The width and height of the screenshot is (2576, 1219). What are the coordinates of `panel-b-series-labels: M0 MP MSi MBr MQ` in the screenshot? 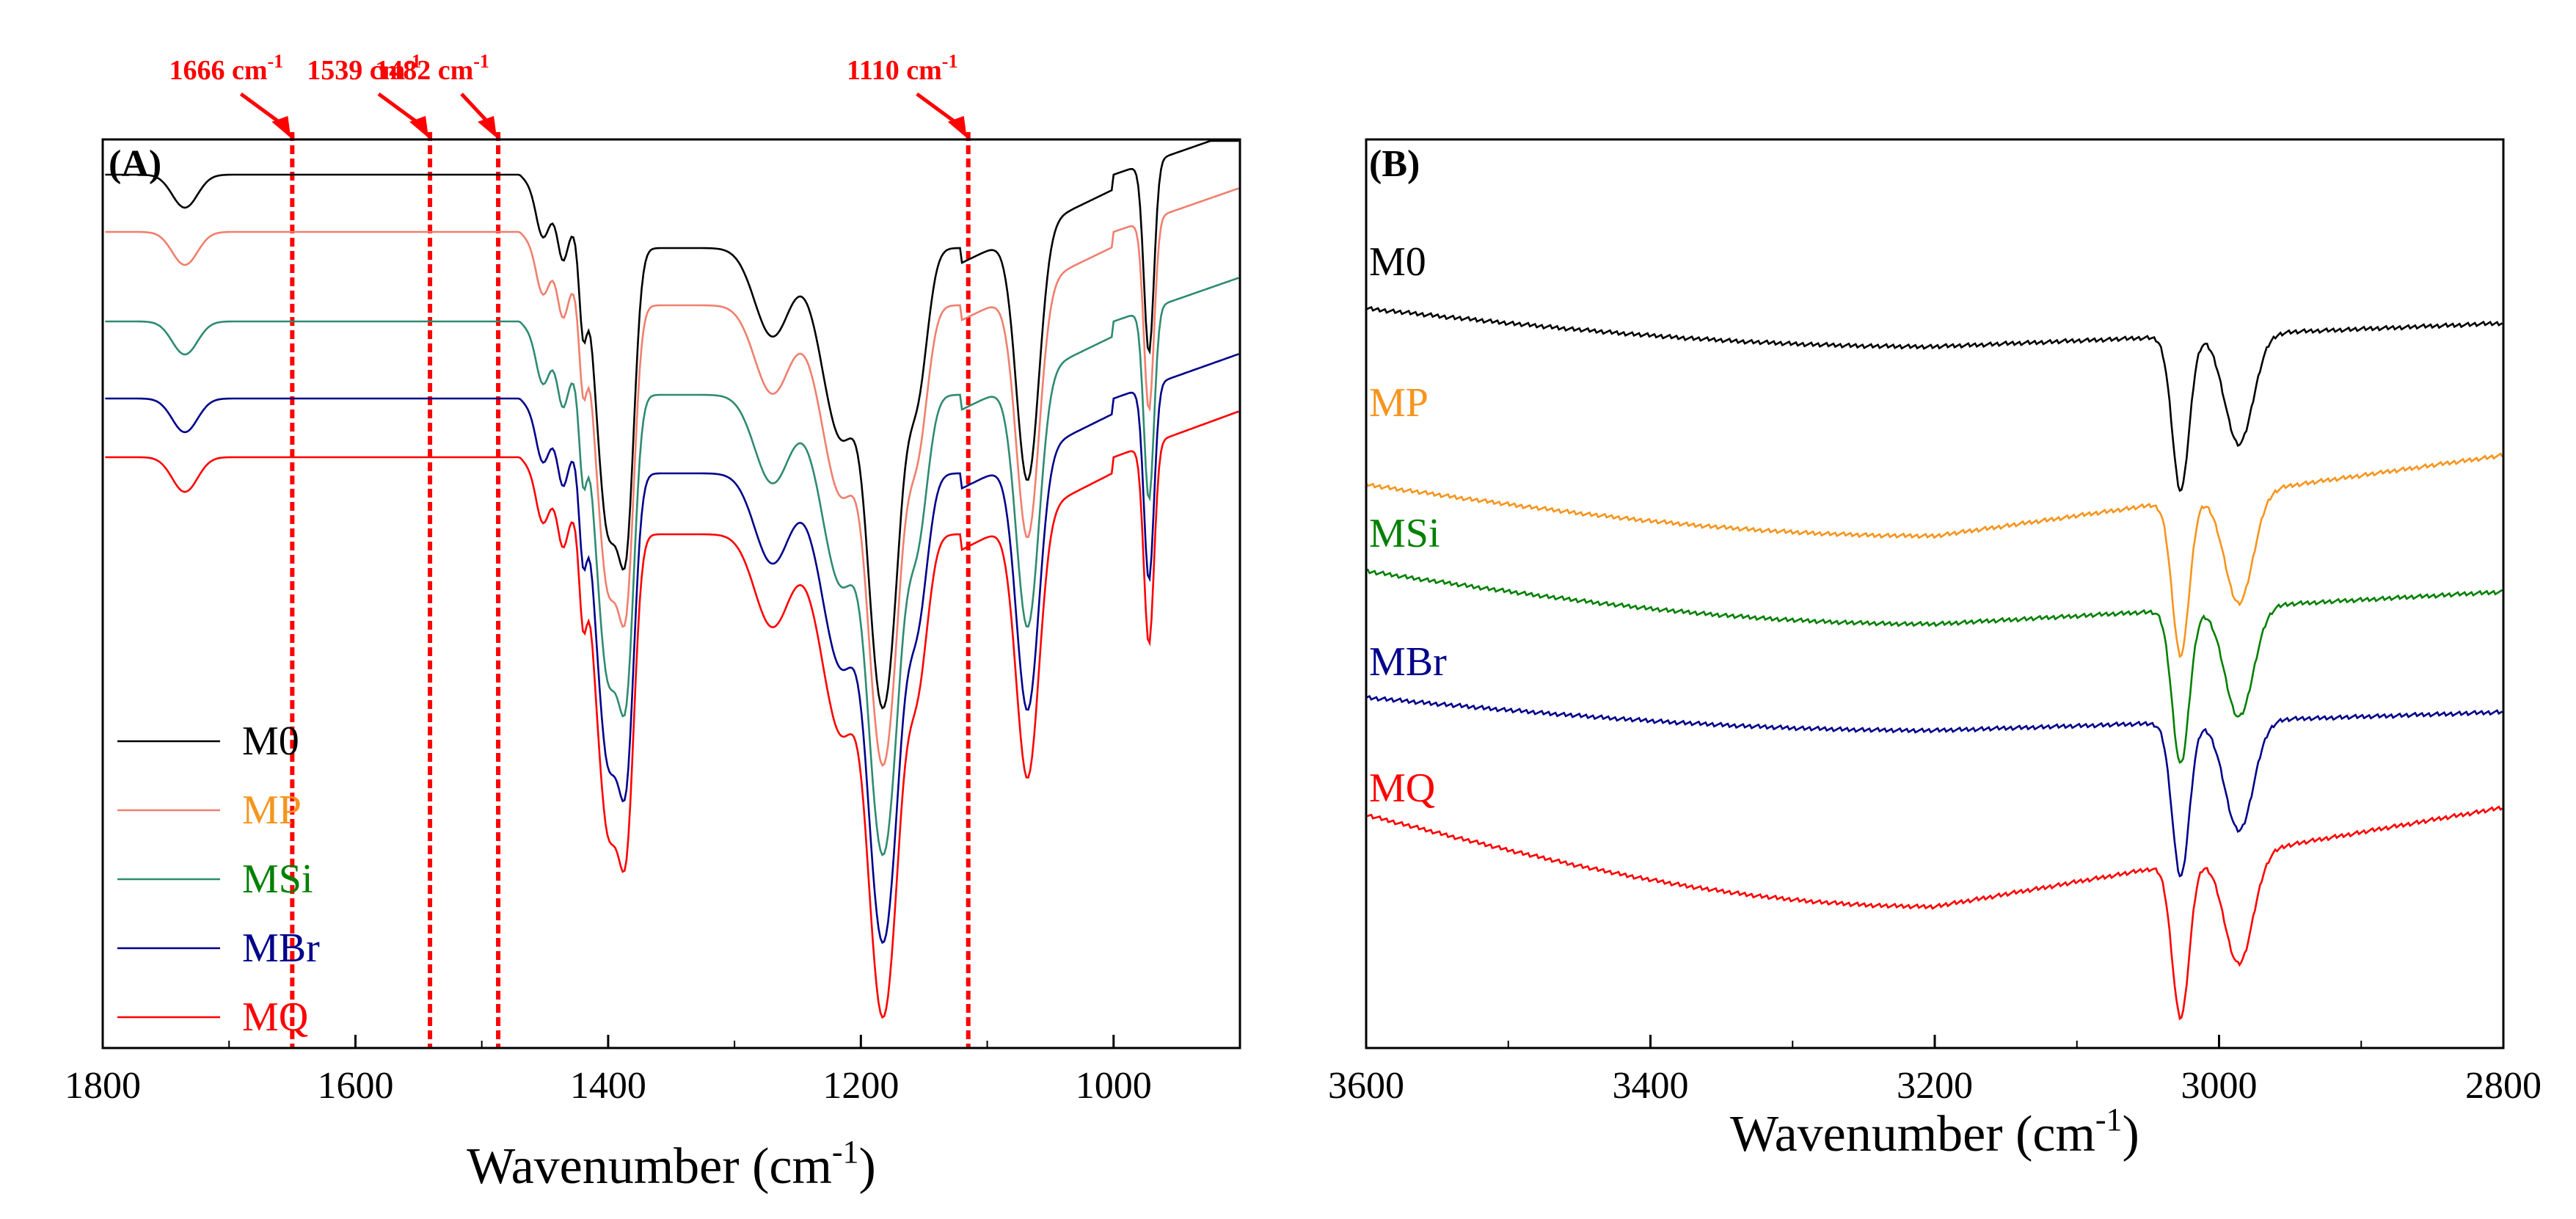 It's located at (1408, 525).